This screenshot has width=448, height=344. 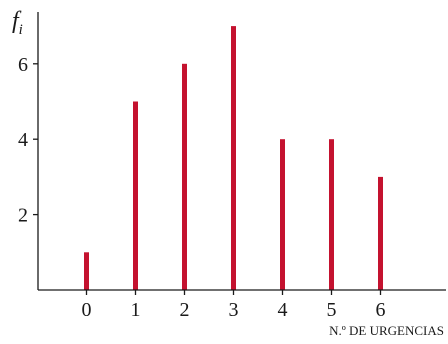 What do you see at coordinates (23, 140) in the screenshot?
I see `y-tick-label-4: 4` at bounding box center [23, 140].